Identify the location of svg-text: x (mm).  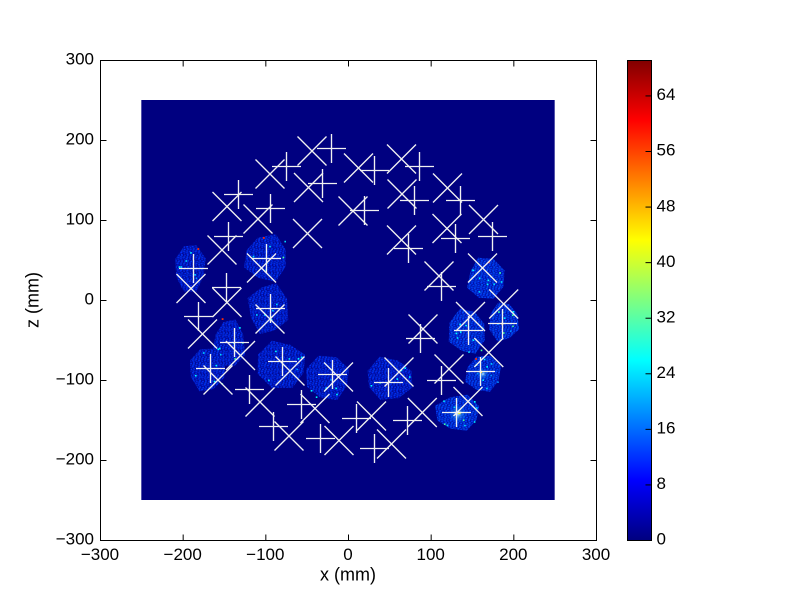
(348, 575).